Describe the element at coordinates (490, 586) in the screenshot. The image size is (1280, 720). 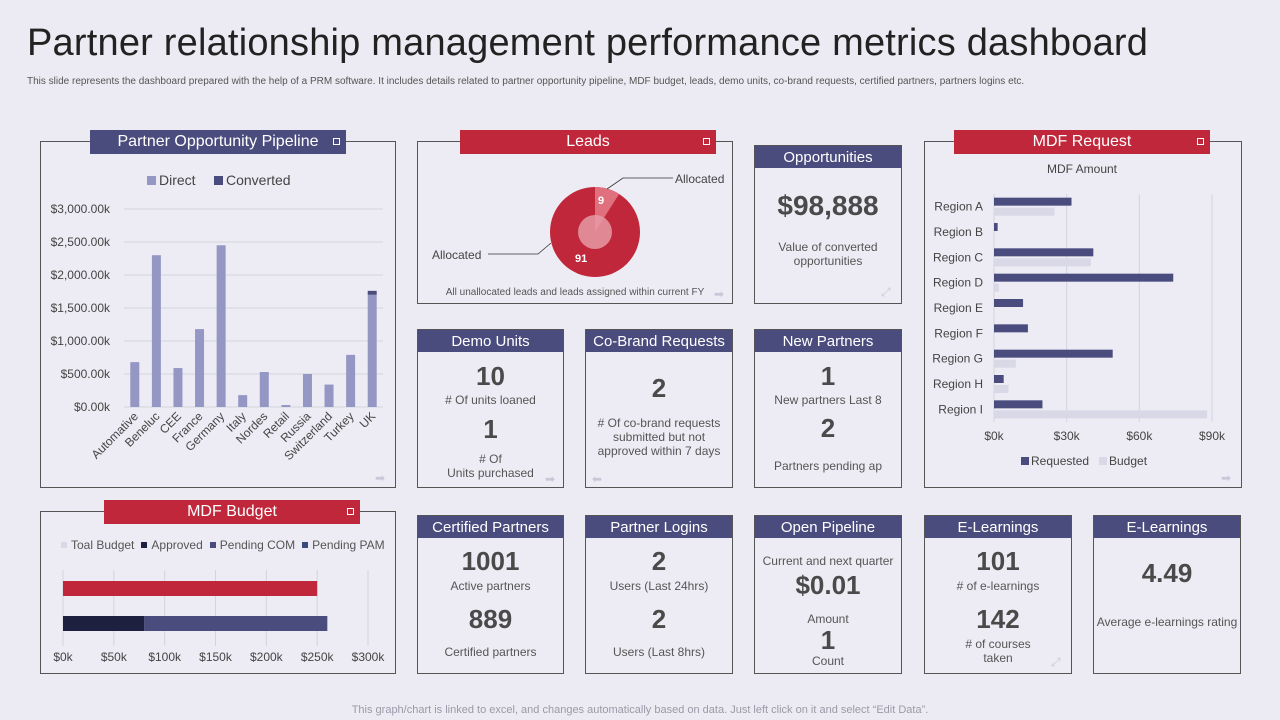
I see `certified-label-1: Active partners` at that location.